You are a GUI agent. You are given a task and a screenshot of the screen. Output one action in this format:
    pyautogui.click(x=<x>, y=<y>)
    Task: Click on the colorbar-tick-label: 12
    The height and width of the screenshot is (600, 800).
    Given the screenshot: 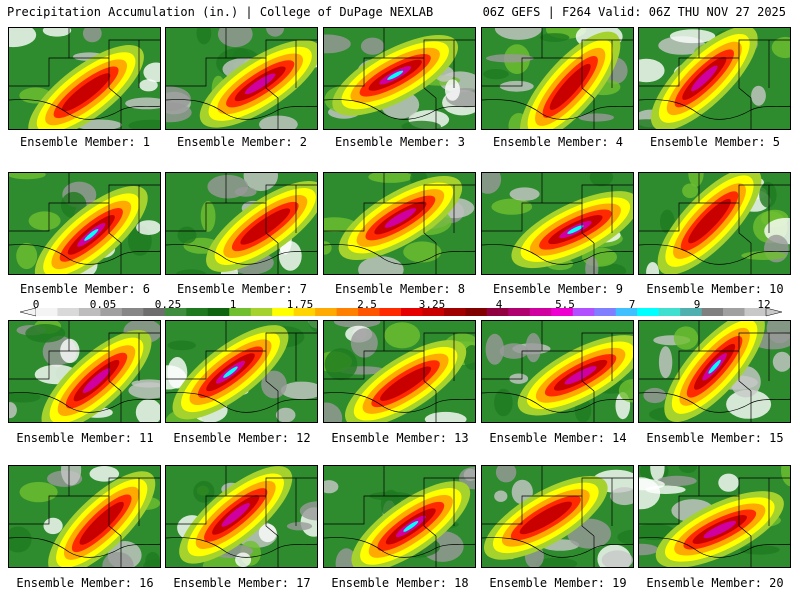 What is the action you would take?
    pyautogui.click(x=764, y=304)
    